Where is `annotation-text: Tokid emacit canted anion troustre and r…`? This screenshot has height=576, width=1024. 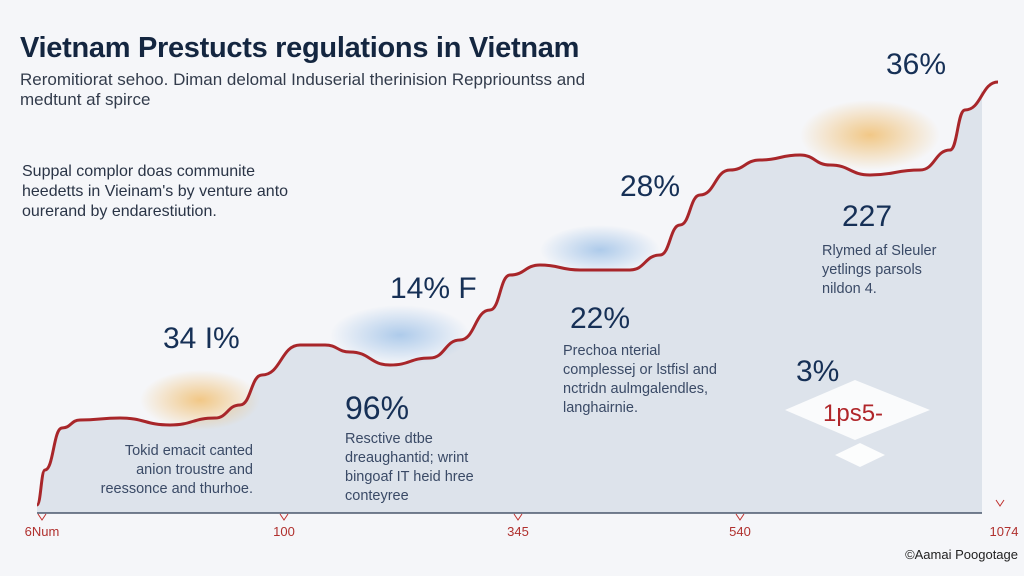 annotation-text: Tokid emacit canted anion troustre and r… is located at coordinates (176, 470).